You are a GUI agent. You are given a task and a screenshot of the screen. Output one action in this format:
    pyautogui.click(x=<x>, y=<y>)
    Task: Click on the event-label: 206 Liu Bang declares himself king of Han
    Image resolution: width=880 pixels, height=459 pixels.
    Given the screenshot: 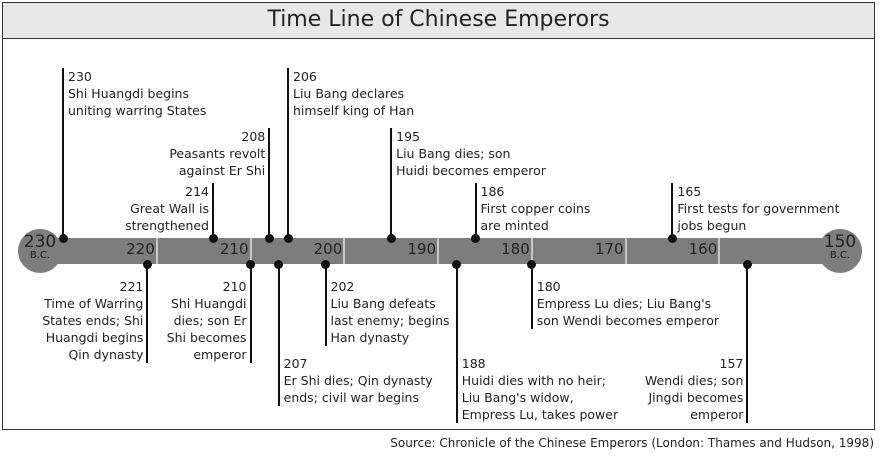 What is the action you would take?
    pyautogui.click(x=353, y=93)
    